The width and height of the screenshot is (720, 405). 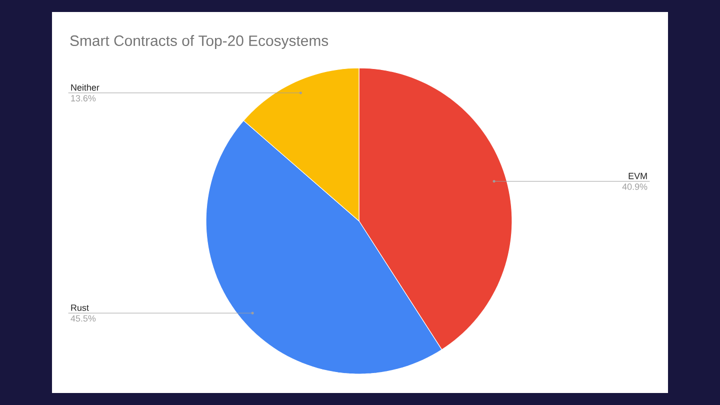 I want to click on data-label: 45.5%, so click(x=83, y=318).